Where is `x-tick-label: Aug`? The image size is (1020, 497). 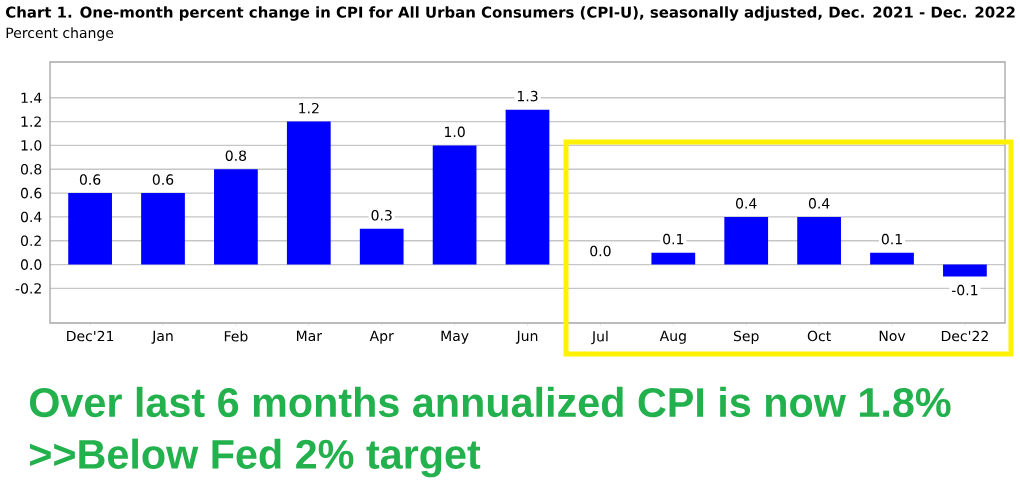 x-tick-label: Aug is located at coordinates (672, 337).